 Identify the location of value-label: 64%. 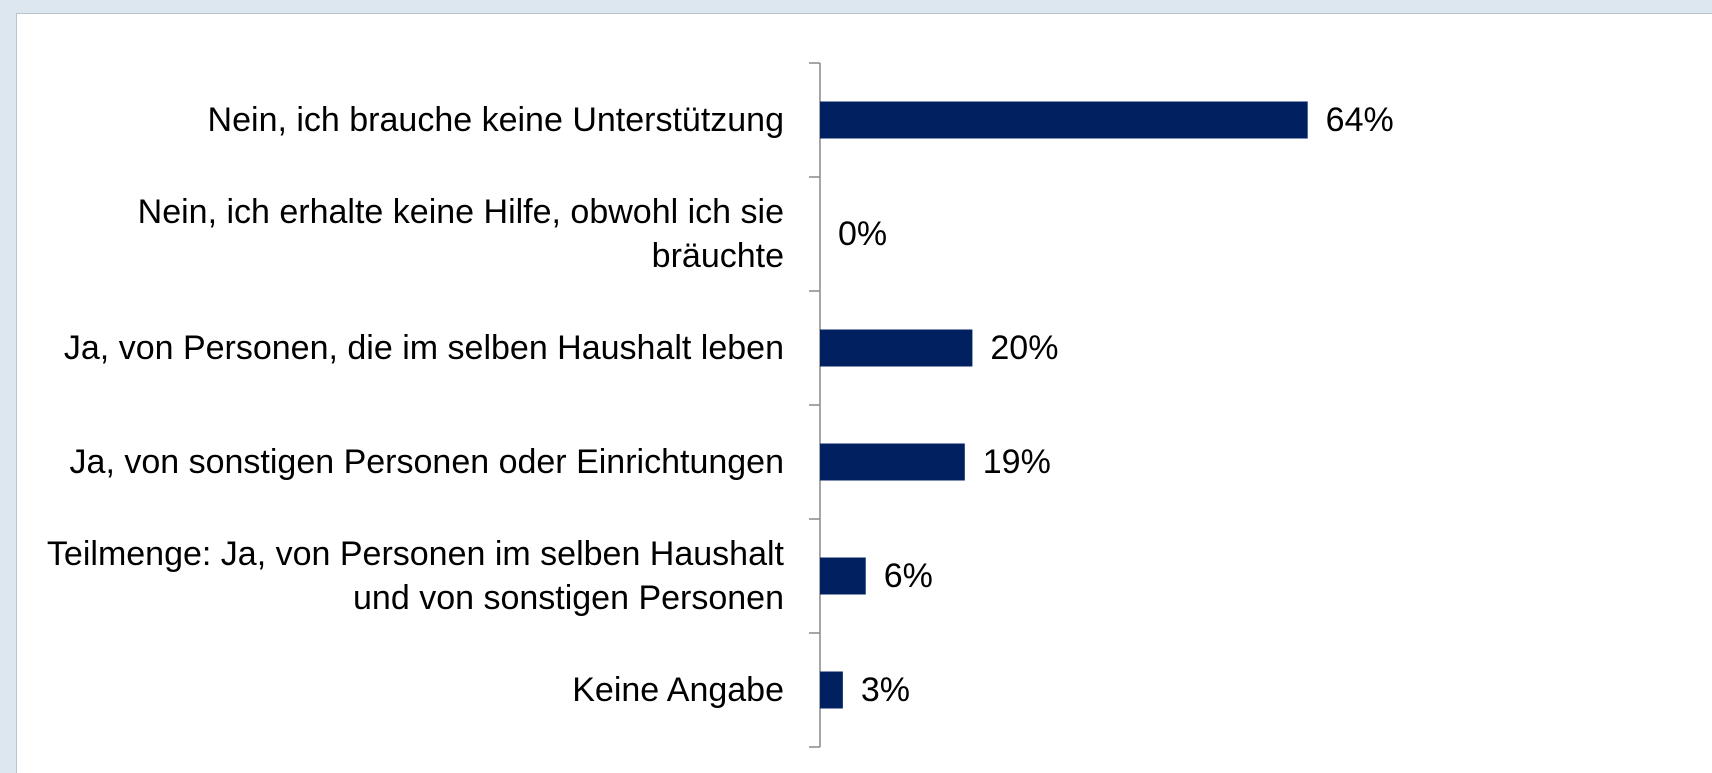
(1360, 120).